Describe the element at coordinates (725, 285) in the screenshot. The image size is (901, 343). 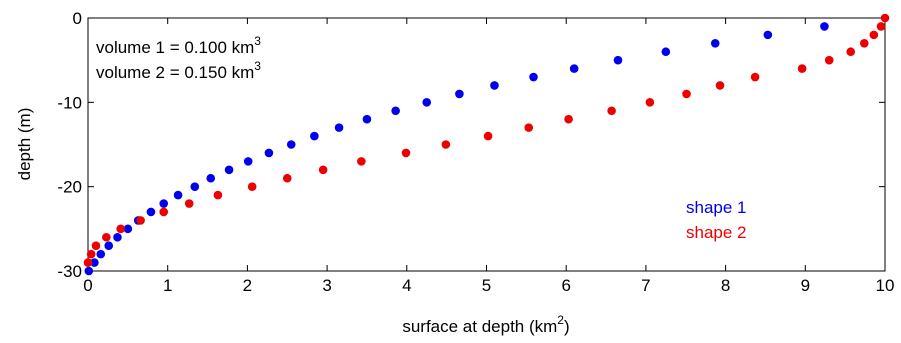
I see `x-tick-label: 8` at that location.